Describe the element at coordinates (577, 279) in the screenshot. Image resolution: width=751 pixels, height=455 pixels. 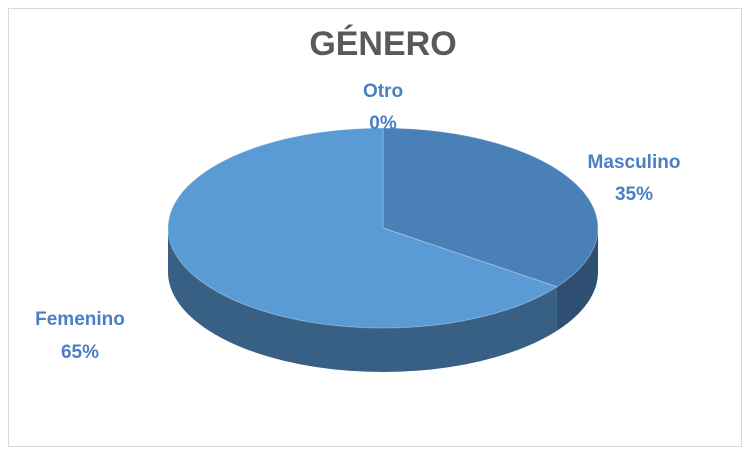
I see `slice-side` at that location.